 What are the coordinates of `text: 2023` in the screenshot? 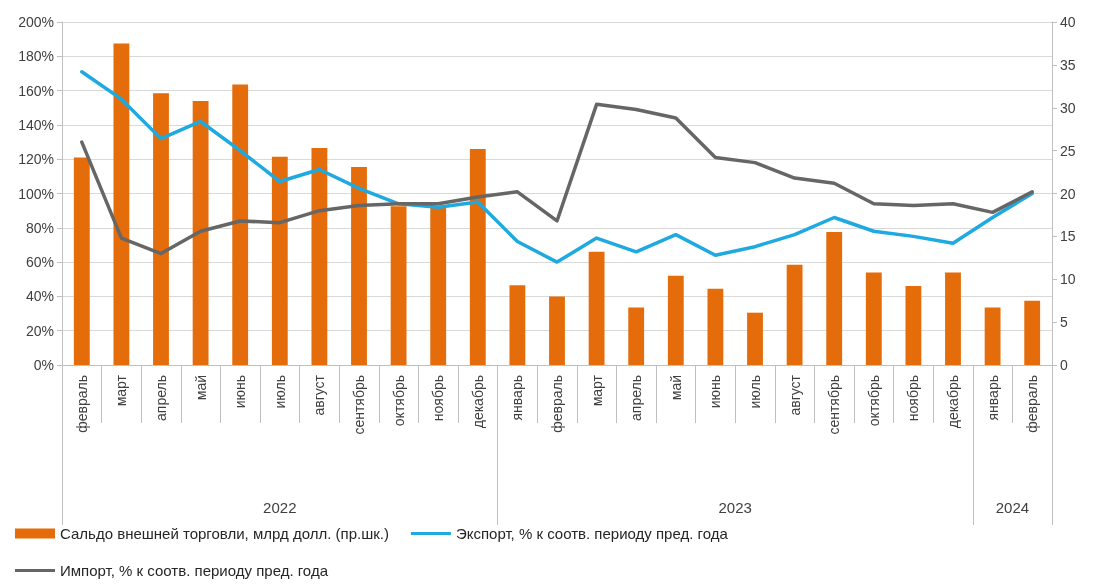 It's located at (735, 507).